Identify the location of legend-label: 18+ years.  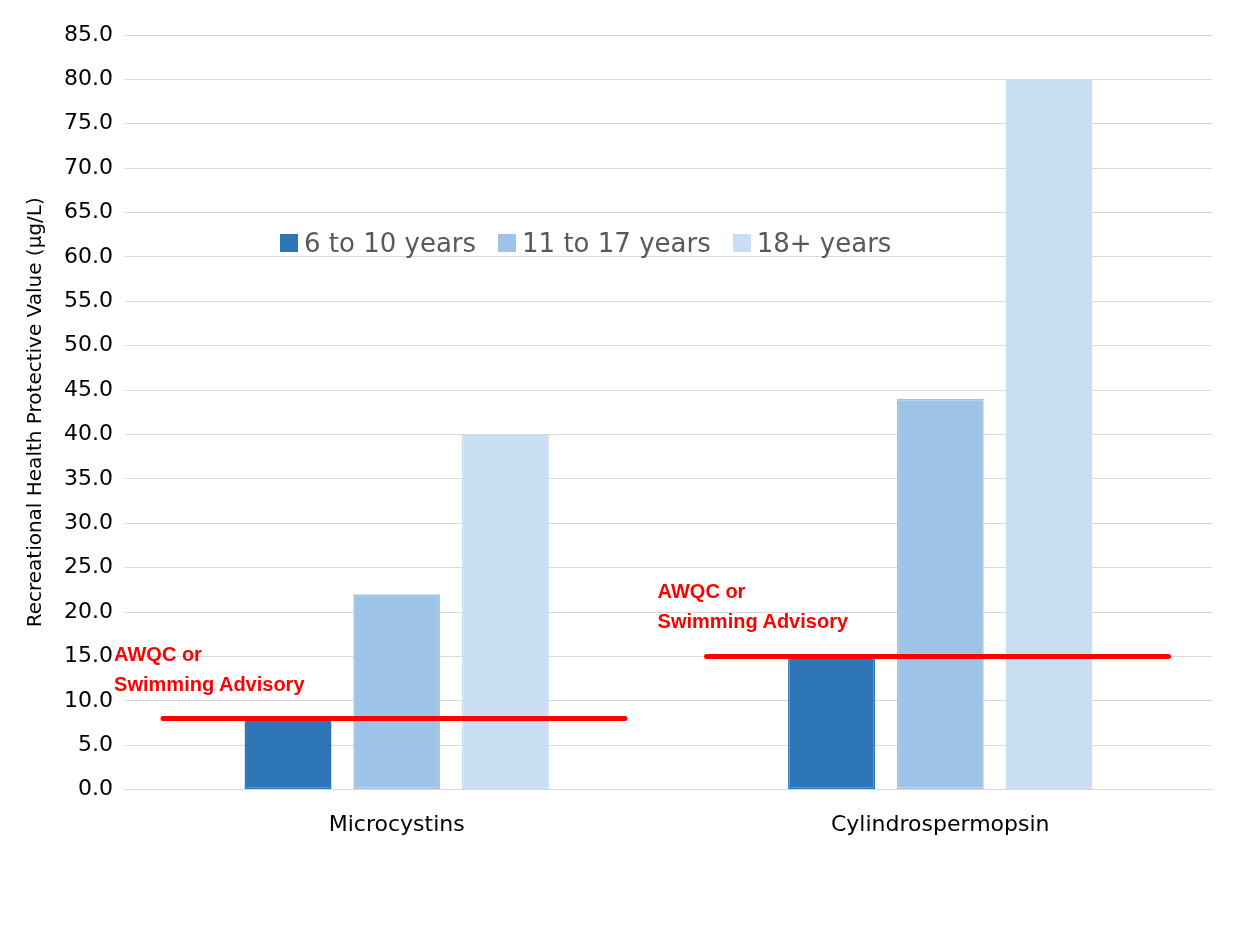
(824, 243).